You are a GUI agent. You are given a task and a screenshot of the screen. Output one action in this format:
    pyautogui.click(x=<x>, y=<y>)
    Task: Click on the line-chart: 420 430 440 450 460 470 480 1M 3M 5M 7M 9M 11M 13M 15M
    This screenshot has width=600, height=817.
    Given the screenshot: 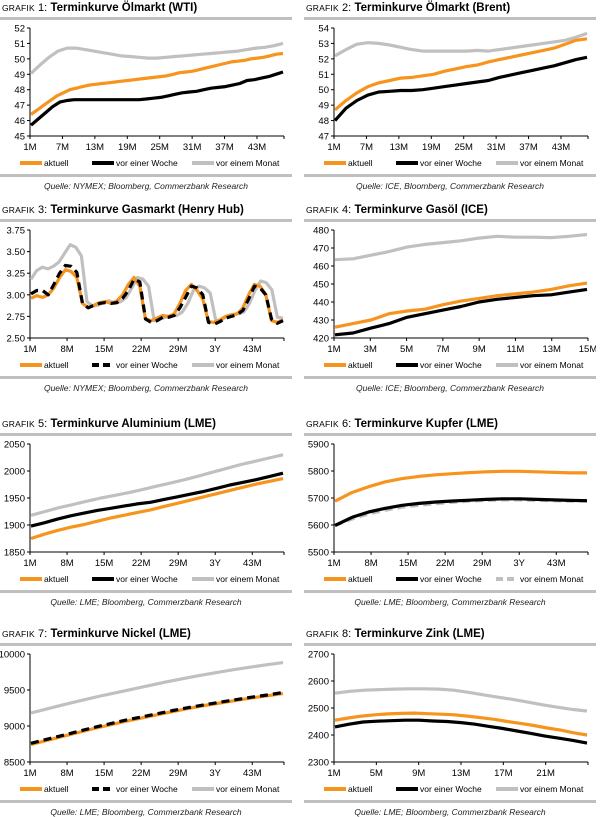 What is the action you would take?
    pyautogui.click(x=454, y=291)
    